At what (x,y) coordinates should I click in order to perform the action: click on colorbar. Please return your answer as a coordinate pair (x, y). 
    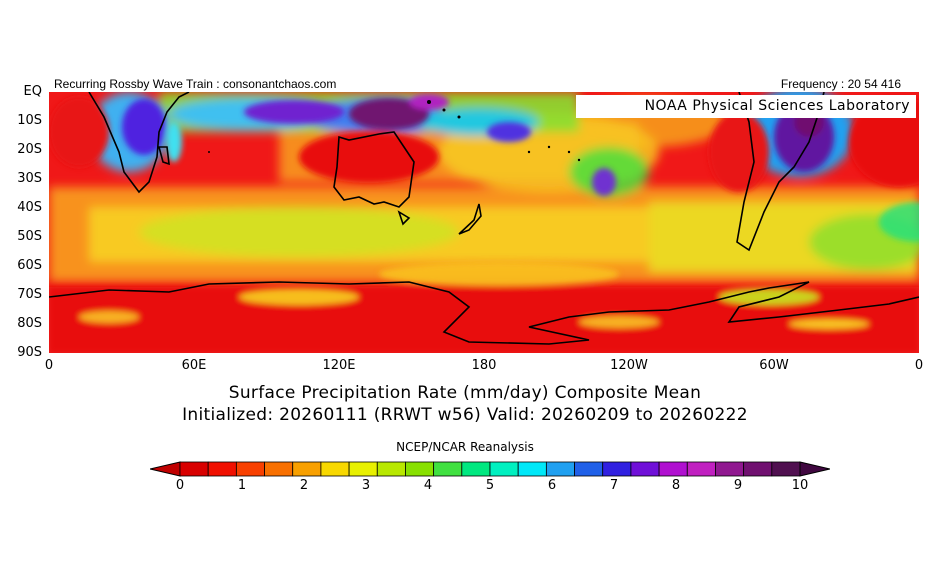
    Looking at the image, I should click on (490, 469).